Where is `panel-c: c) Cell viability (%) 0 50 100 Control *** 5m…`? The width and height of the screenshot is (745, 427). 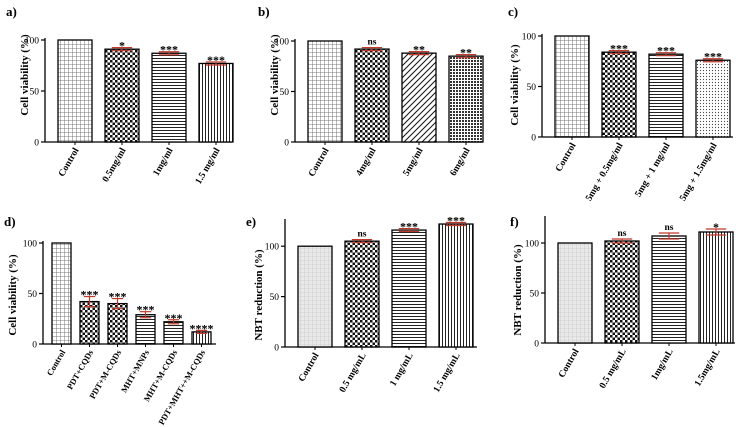 panel-c: c) Cell viability (%) 0 50 100 Control *** 5m… is located at coordinates (620, 103).